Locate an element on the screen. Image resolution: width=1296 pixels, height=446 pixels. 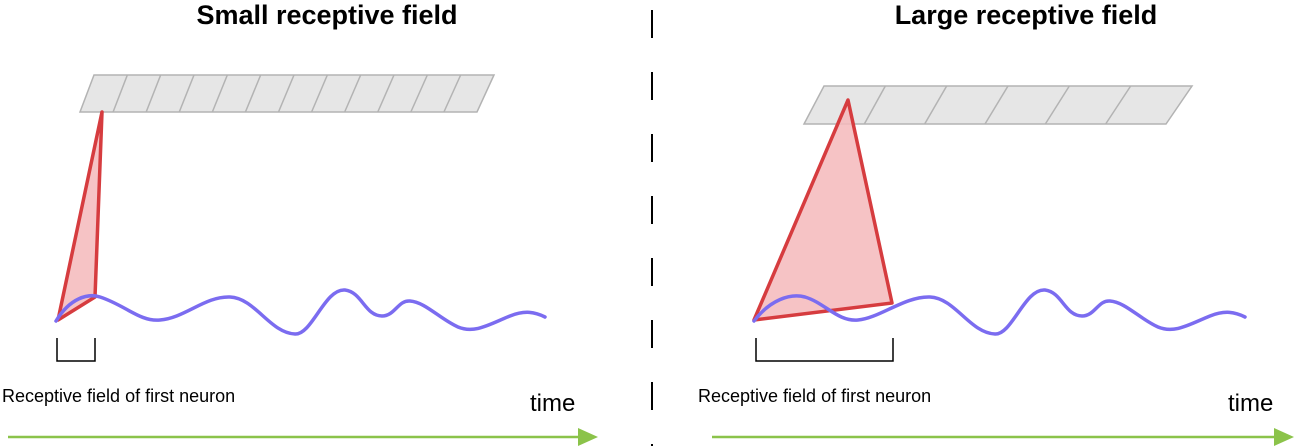
panel-title: Large receptive field is located at coordinates (1026, 15).